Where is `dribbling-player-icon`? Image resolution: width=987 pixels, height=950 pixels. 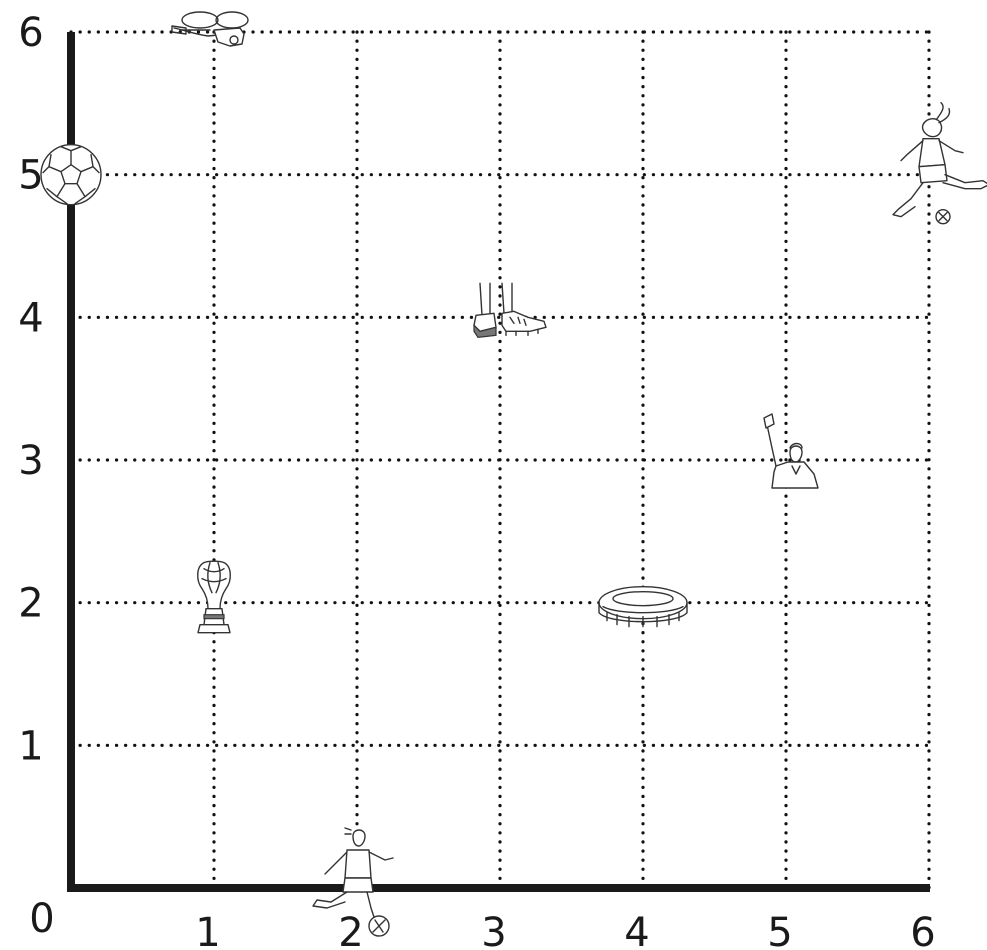 dribbling-player-icon is located at coordinates (353, 882).